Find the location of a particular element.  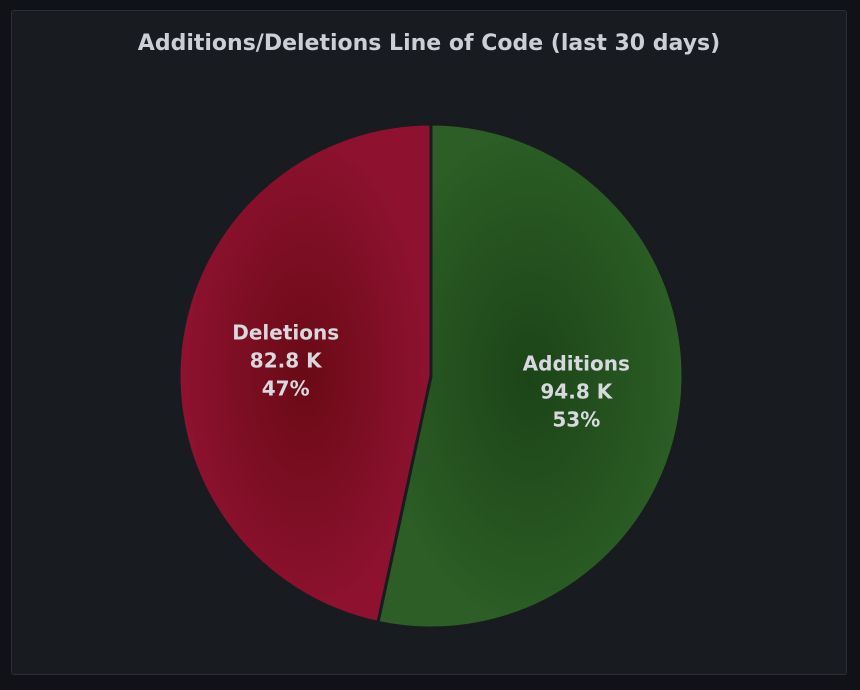

slice-label-deletions-name: Deletions is located at coordinates (285, 333).